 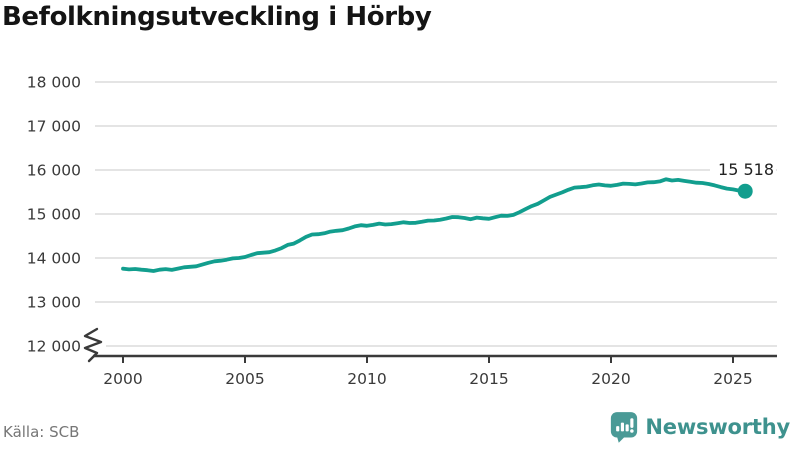 What do you see at coordinates (717, 427) in the screenshot?
I see `newsworthy-wordmark: Newsworthy` at bounding box center [717, 427].